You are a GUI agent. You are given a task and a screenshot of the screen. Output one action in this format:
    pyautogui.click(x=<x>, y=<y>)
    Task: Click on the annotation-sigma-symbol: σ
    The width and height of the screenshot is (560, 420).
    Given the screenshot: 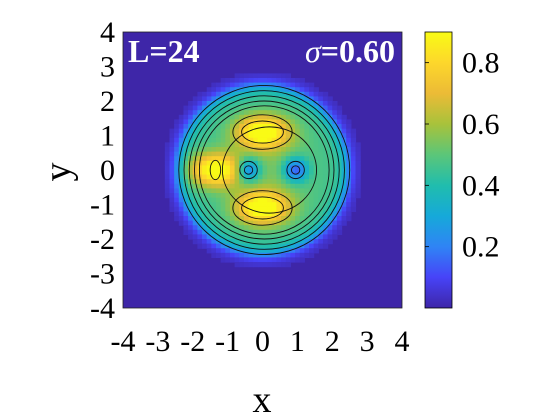 What is the action you would take?
    pyautogui.click(x=313, y=51)
    